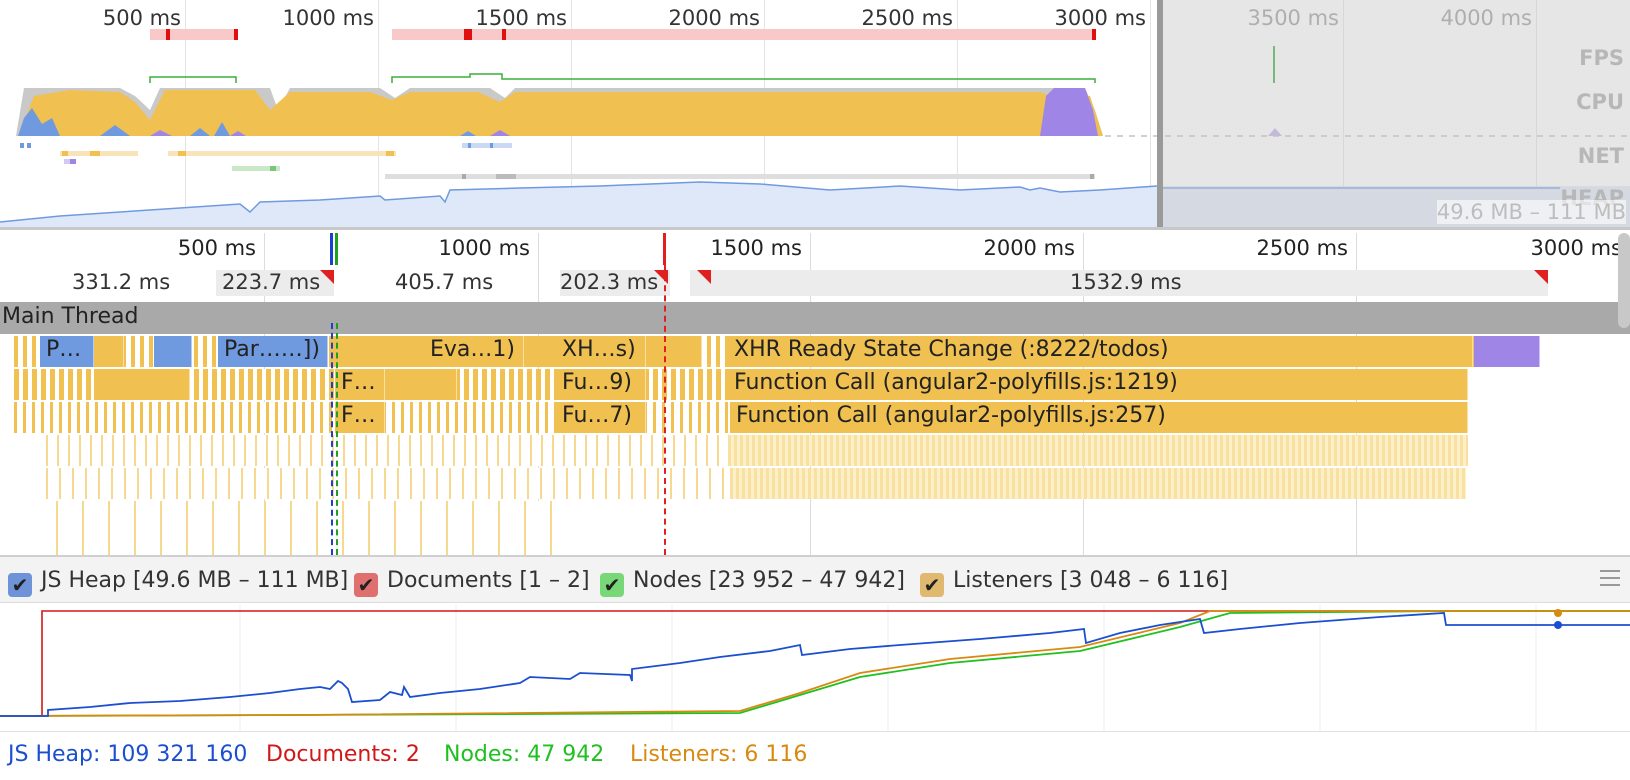  What do you see at coordinates (216, 248) in the screenshot?
I see `details-tick: 500 ms` at bounding box center [216, 248].